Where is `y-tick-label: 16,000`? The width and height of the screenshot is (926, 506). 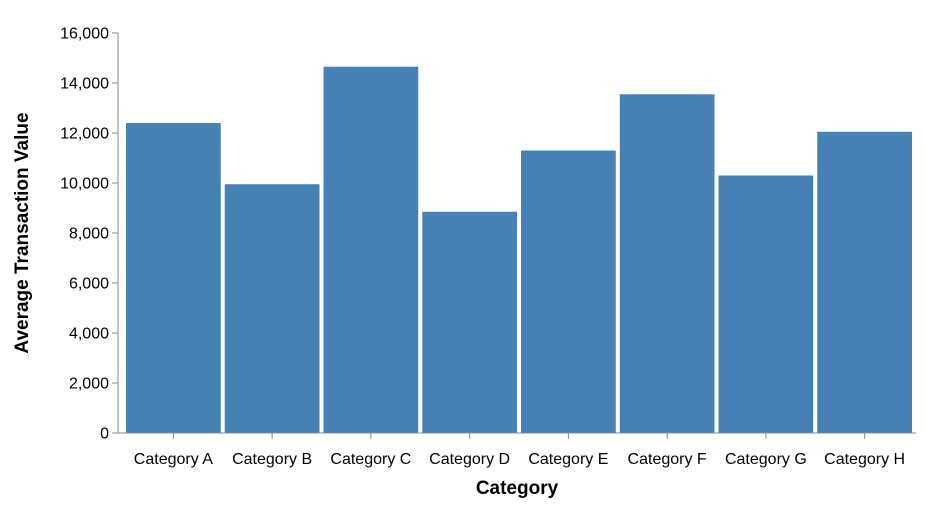 y-tick-label: 16,000 is located at coordinates (84, 34).